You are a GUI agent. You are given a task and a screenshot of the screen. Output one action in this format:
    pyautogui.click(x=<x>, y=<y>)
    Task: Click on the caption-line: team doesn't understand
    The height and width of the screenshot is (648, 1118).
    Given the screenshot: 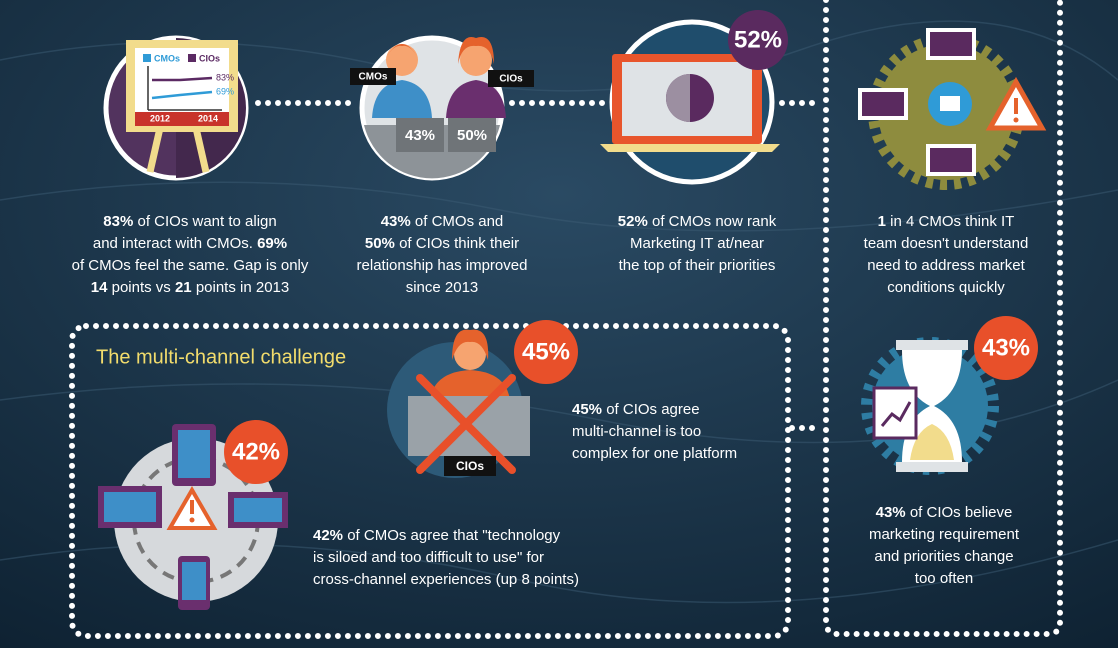 What is the action you would take?
    pyautogui.click(x=946, y=243)
    